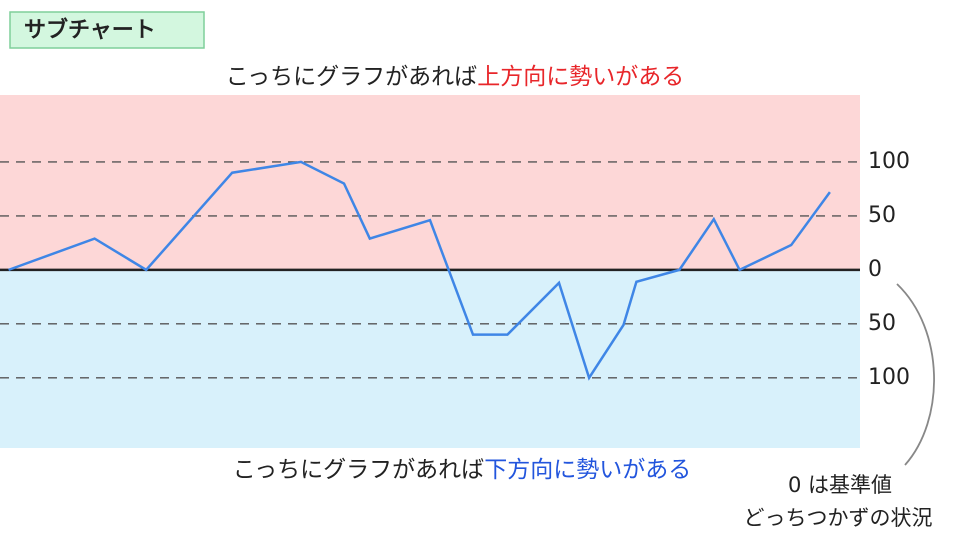  I want to click on y-tick-label: 0, so click(875, 269).